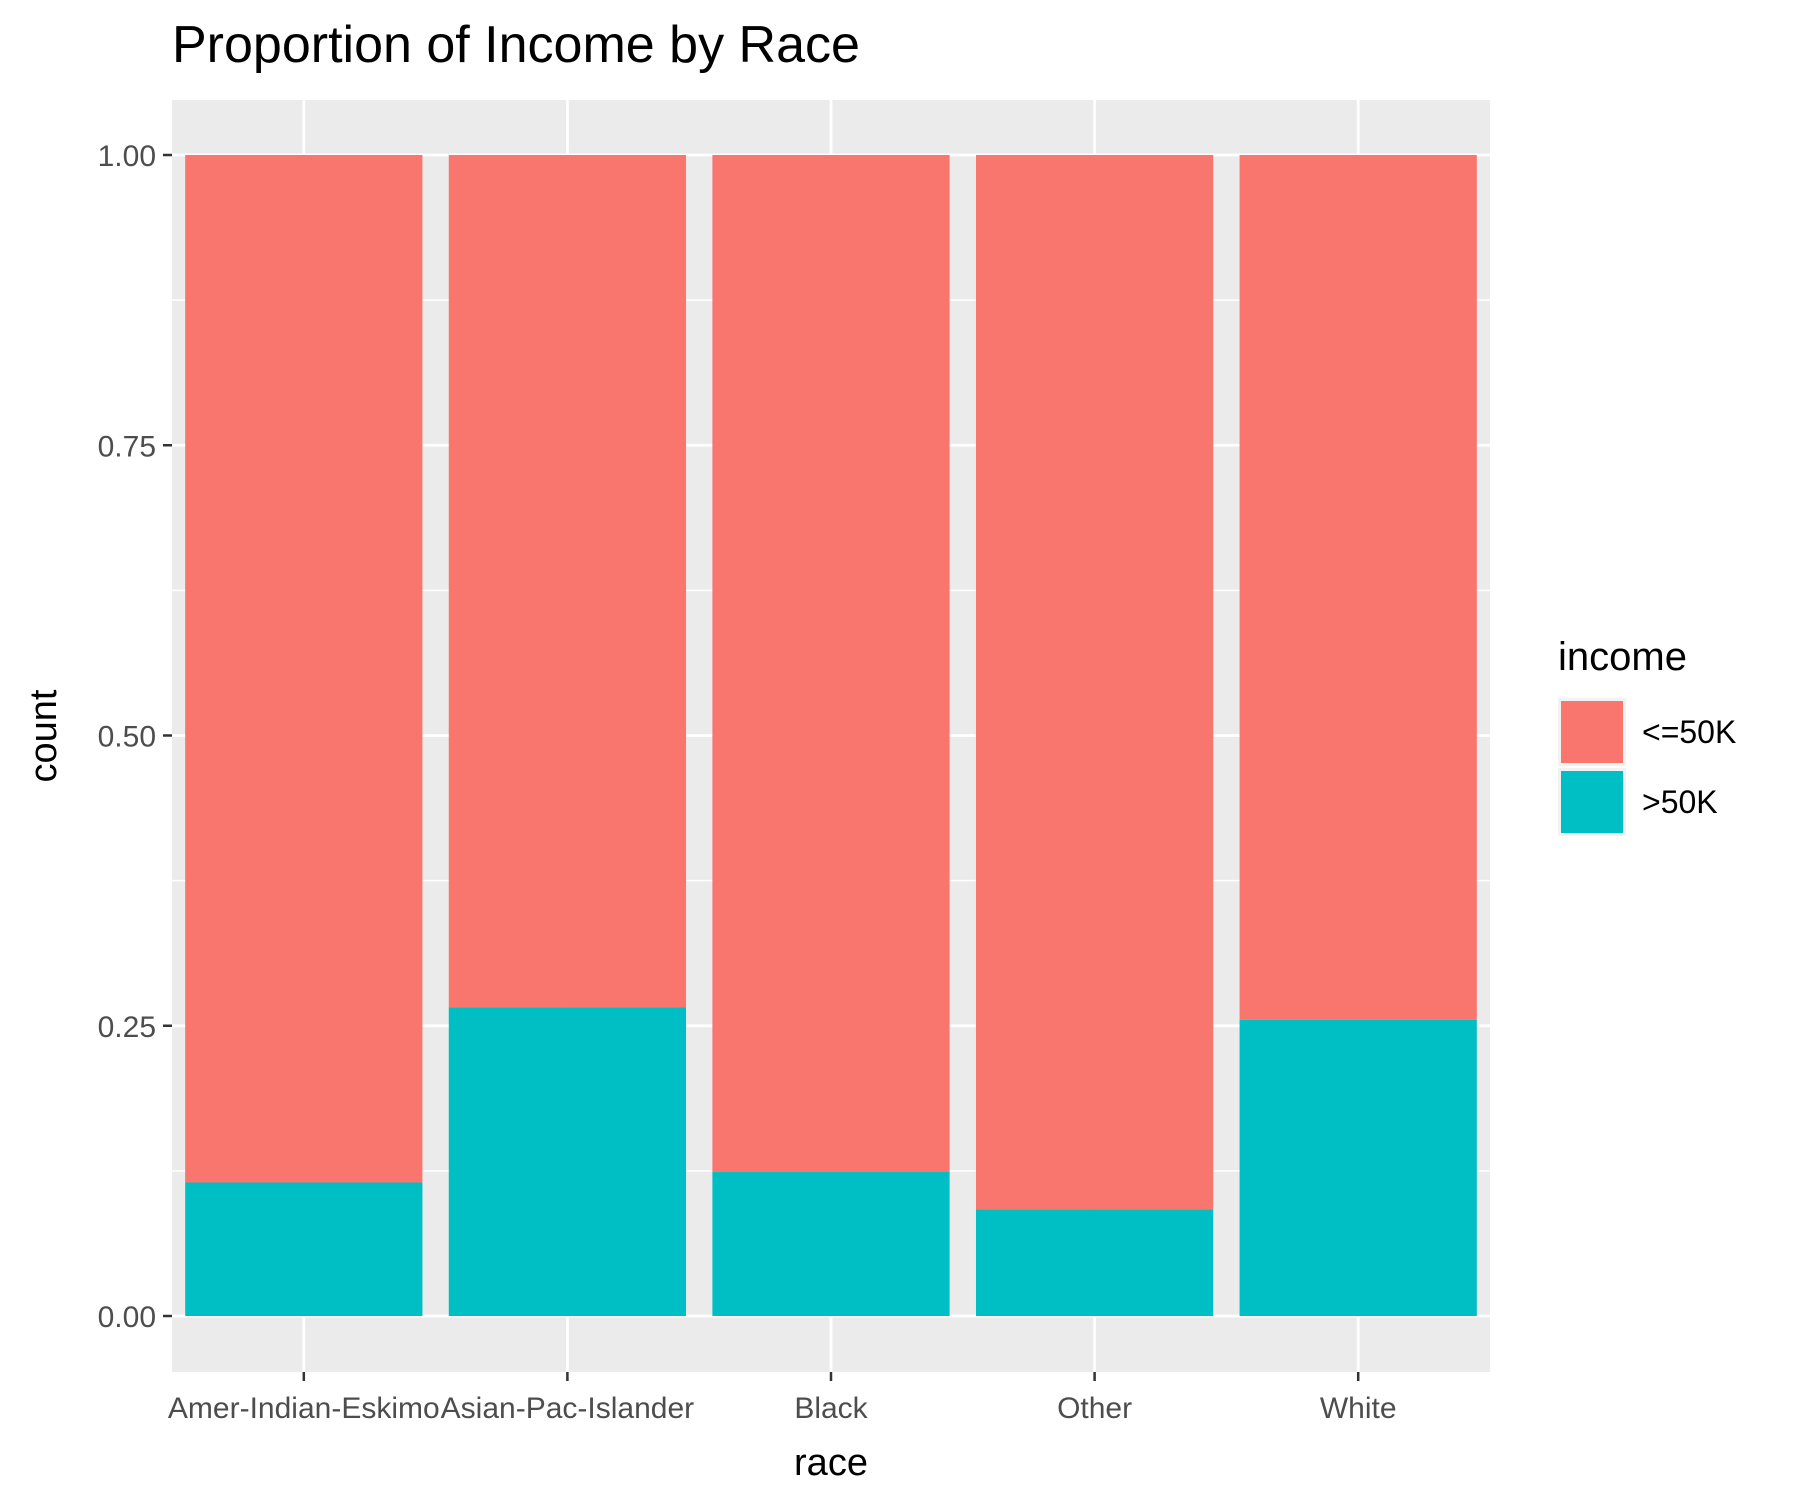 Image resolution: width=1800 pixels, height=1500 pixels. Describe the element at coordinates (1094, 1408) in the screenshot. I see `x-tick-label: Other` at that location.